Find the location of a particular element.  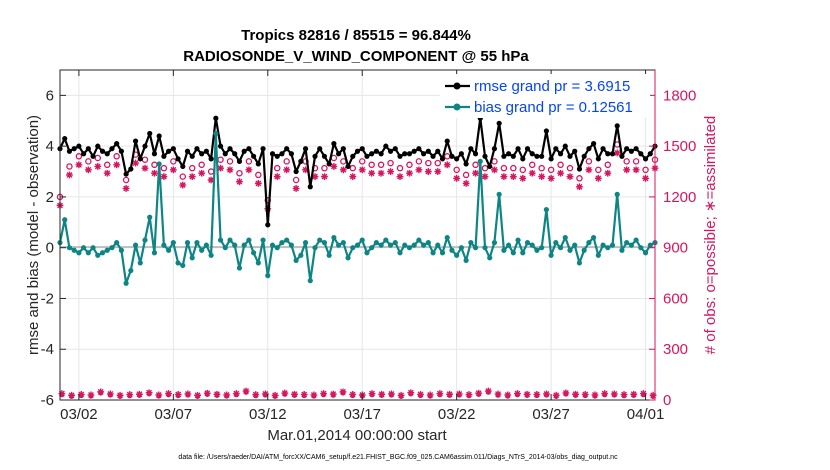

y-right-tick-label: 1800 is located at coordinates (679, 95).